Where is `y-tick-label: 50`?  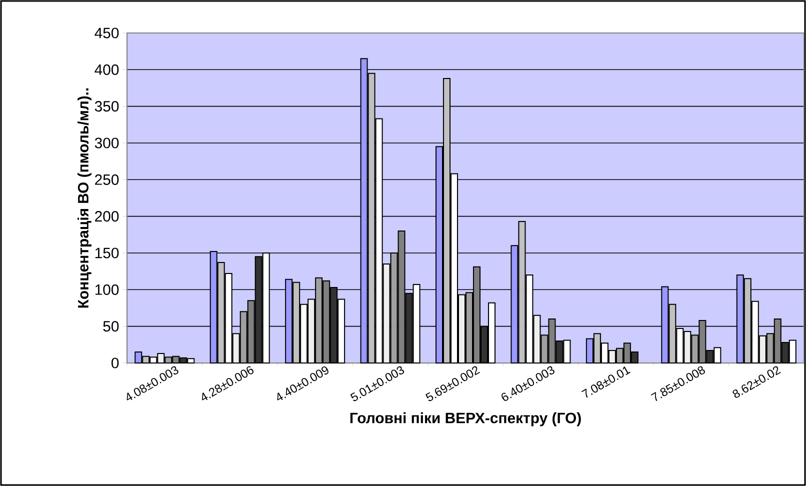 y-tick-label: 50 is located at coordinates (111, 326).